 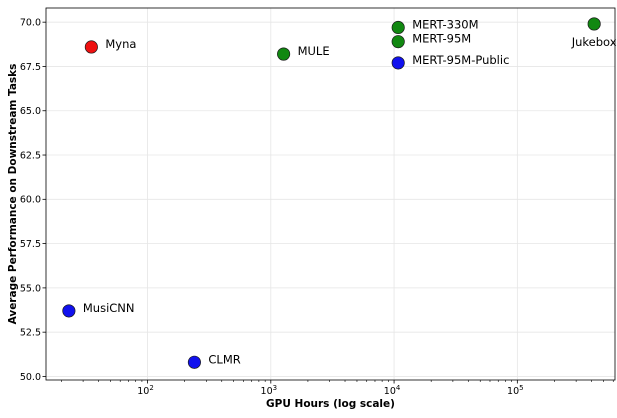 What do you see at coordinates (30, 288) in the screenshot?
I see `y-tick-label: 55.0` at bounding box center [30, 288].